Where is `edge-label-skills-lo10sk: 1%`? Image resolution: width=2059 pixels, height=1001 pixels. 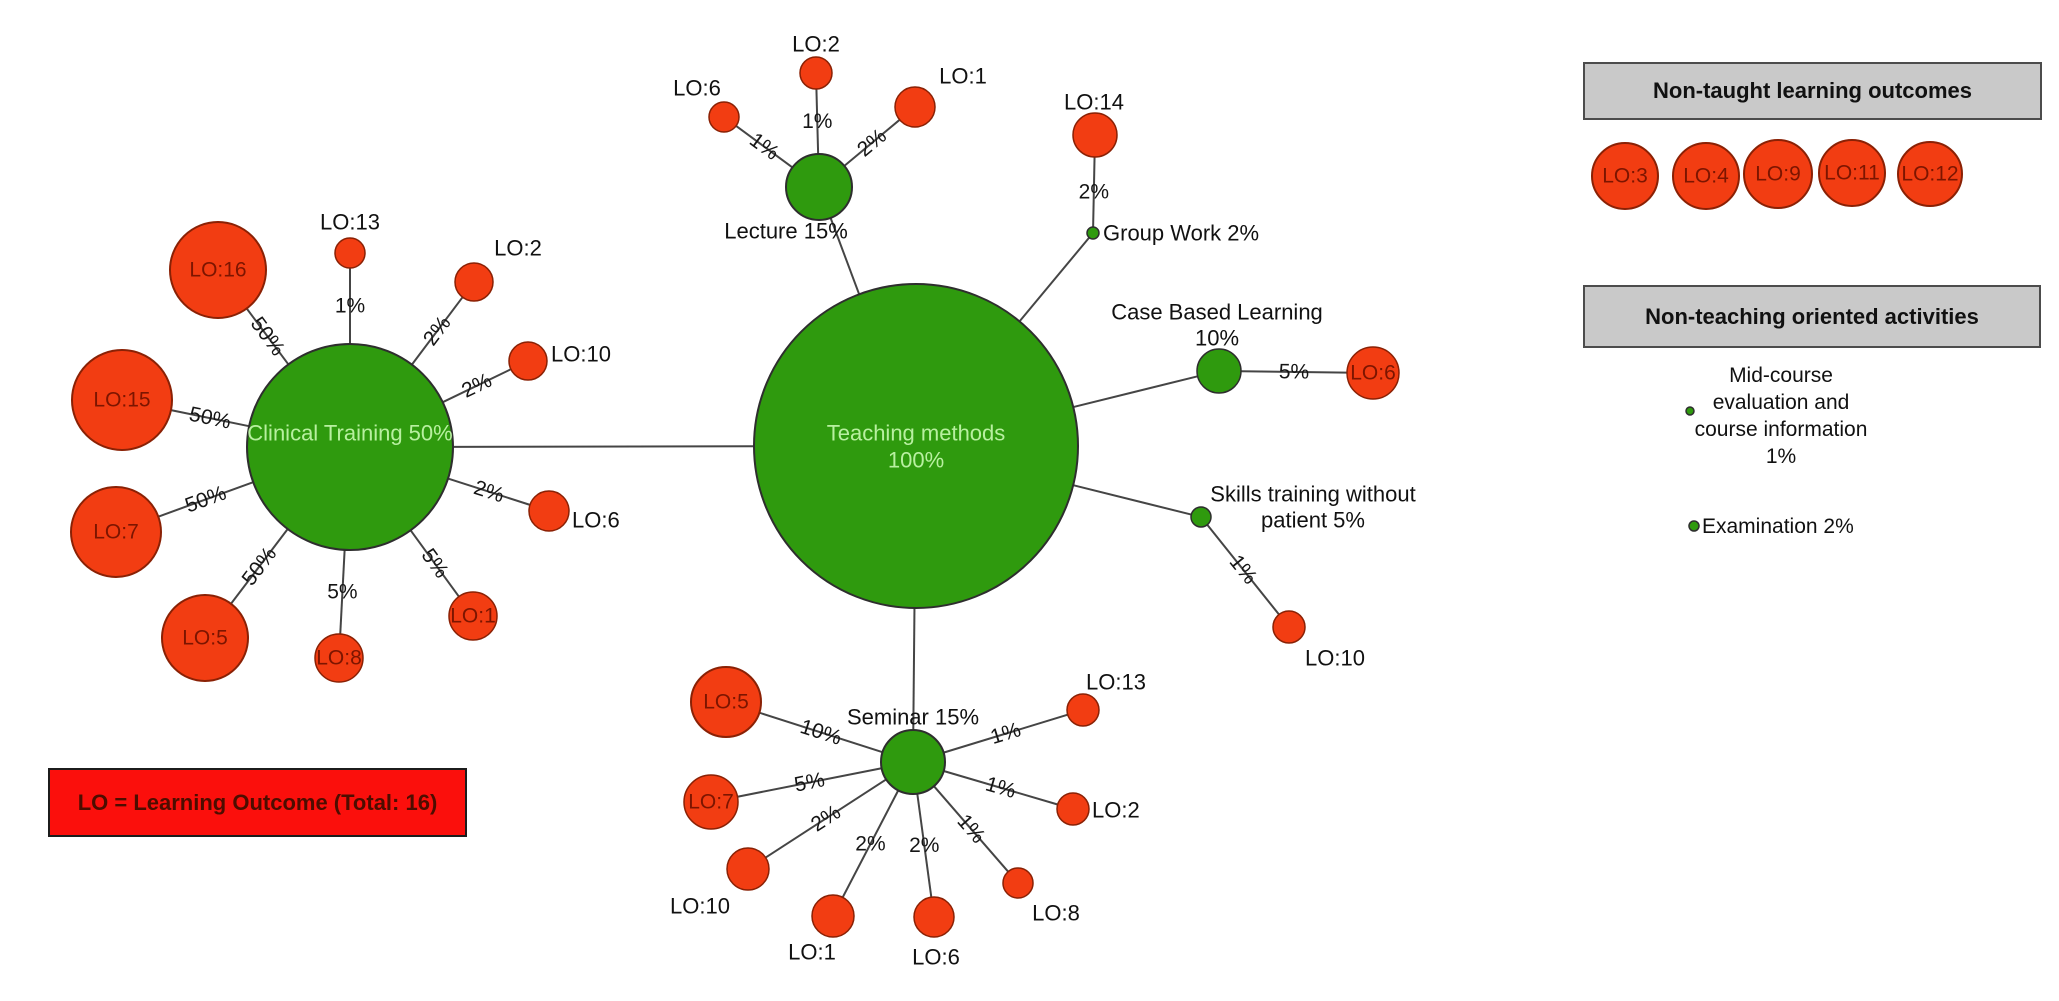 edge-label-skills-lo10sk: 1% is located at coordinates (1243, 570).